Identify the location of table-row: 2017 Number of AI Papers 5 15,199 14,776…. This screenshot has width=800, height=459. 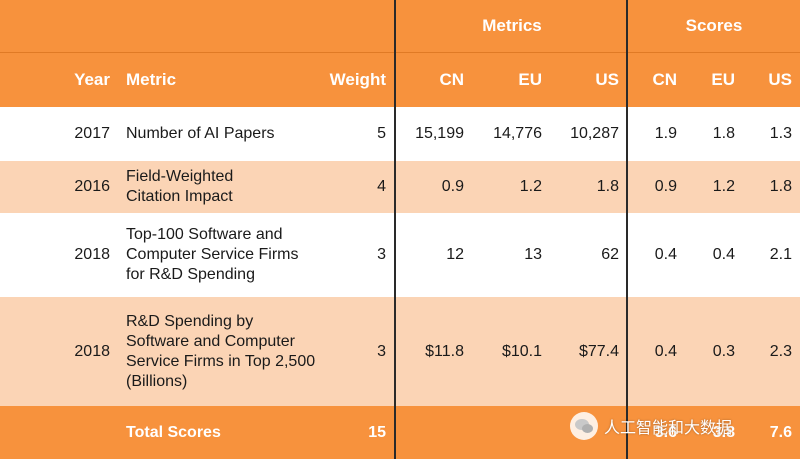
(400, 134).